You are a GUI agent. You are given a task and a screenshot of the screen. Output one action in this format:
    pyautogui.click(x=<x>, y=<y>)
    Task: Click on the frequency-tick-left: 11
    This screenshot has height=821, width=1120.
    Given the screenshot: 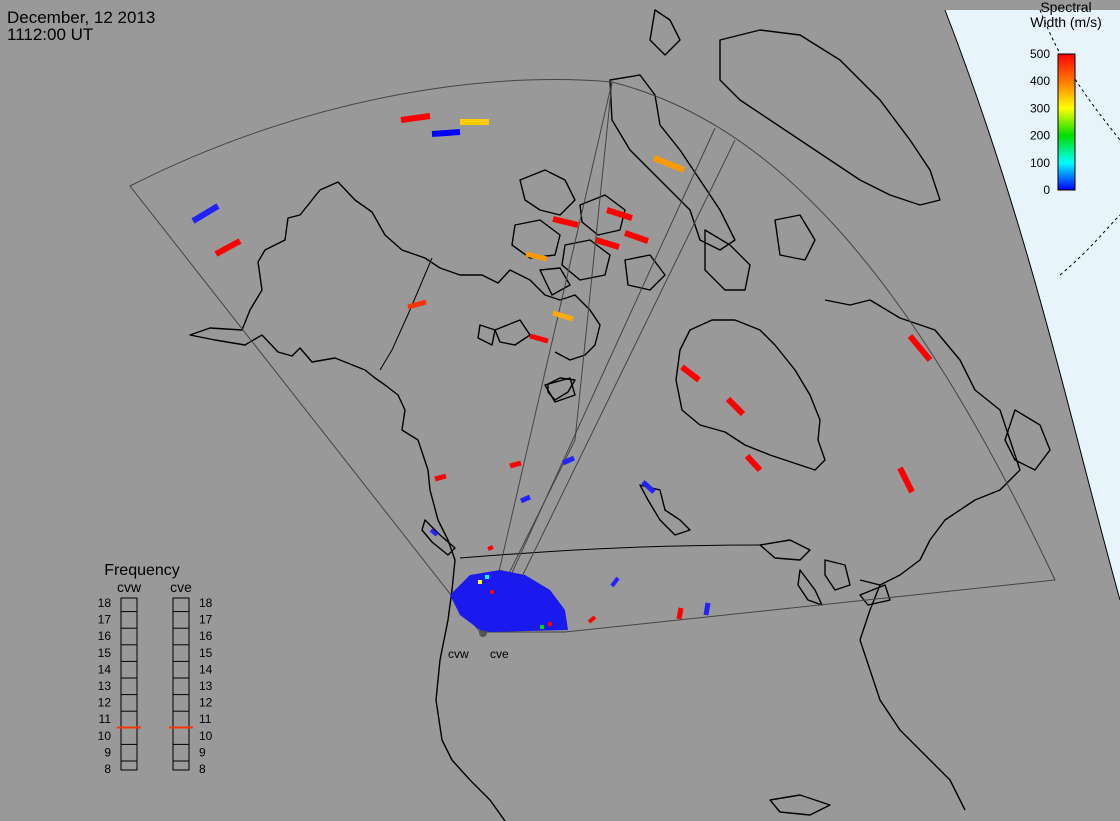 What is the action you would take?
    pyautogui.click(x=105, y=719)
    